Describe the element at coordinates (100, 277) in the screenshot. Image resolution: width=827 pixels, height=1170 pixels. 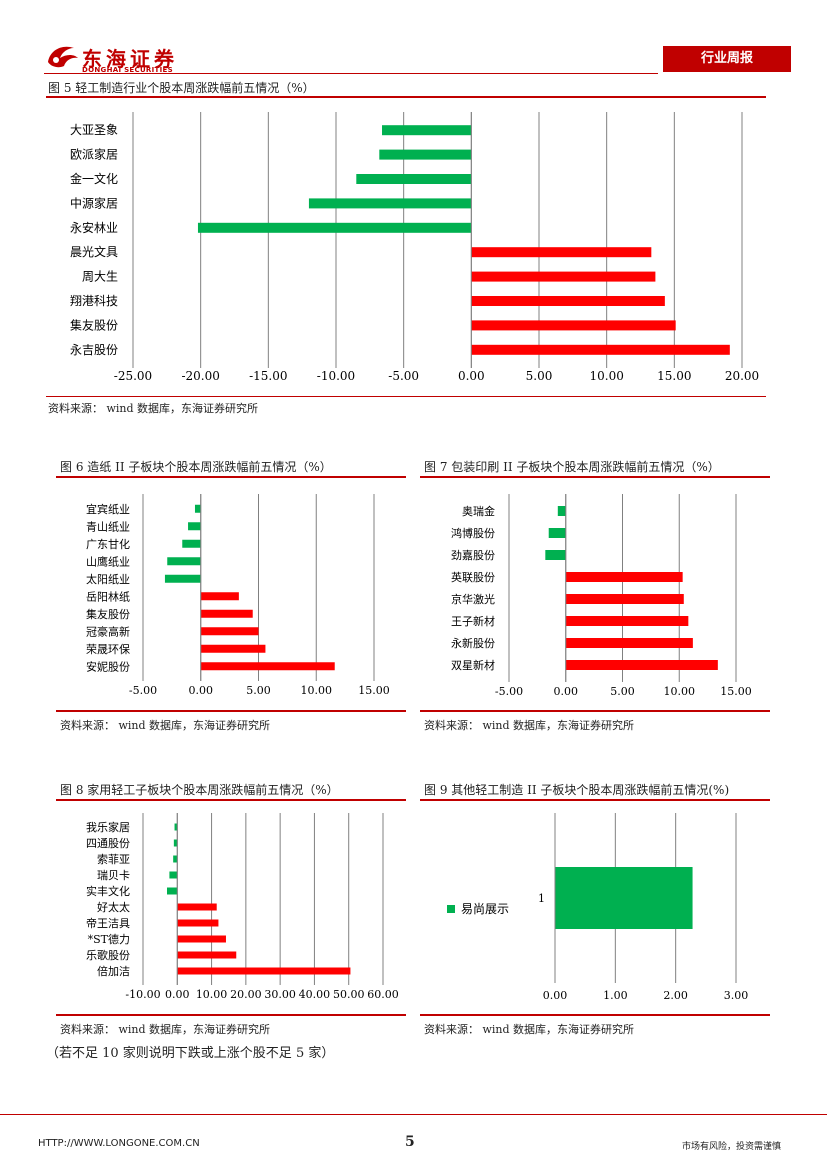
I see `category-label: 周大生` at that location.